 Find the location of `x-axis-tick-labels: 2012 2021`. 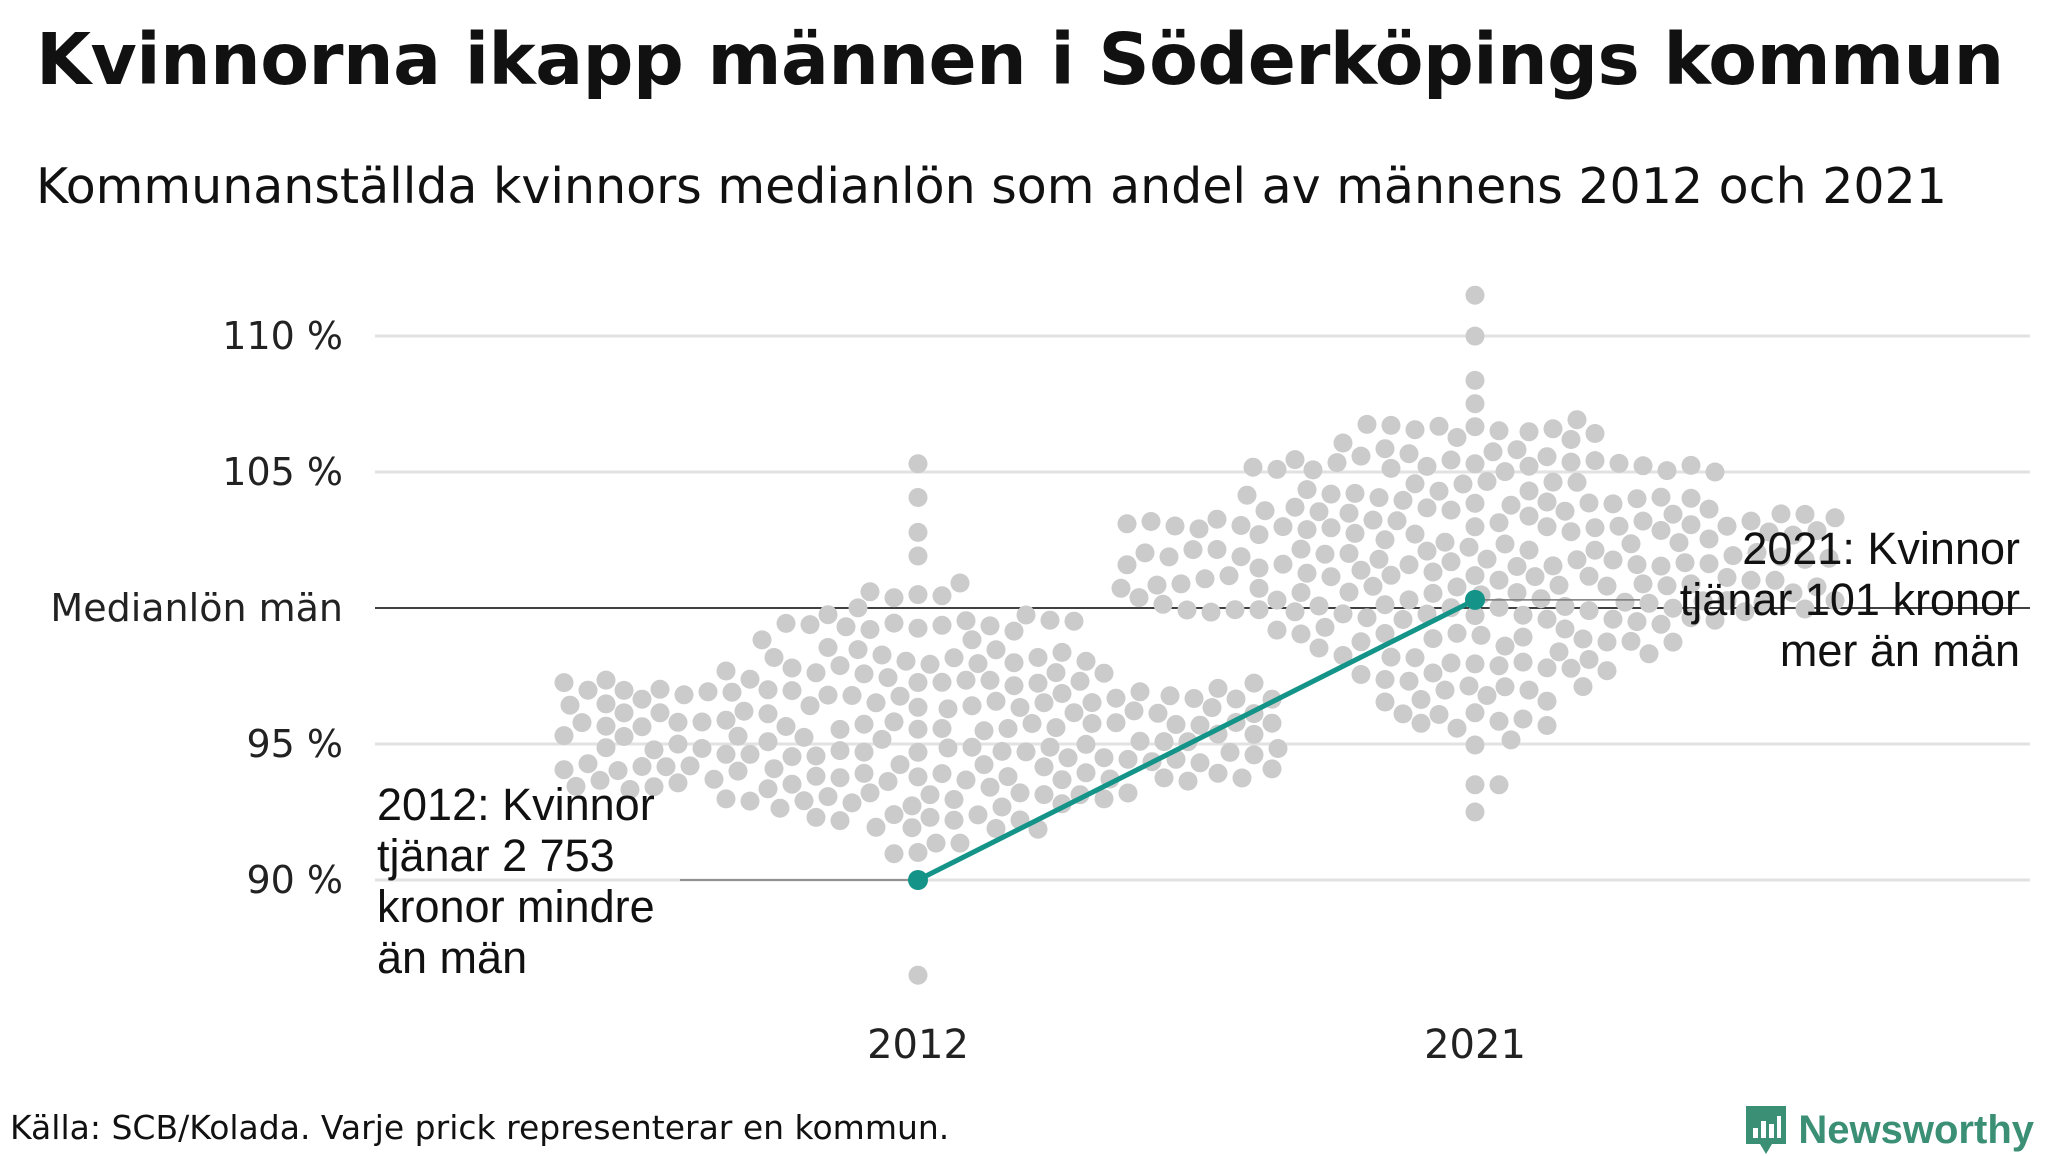

x-axis-tick-labels: 2012 2021 is located at coordinates (1196, 1045).